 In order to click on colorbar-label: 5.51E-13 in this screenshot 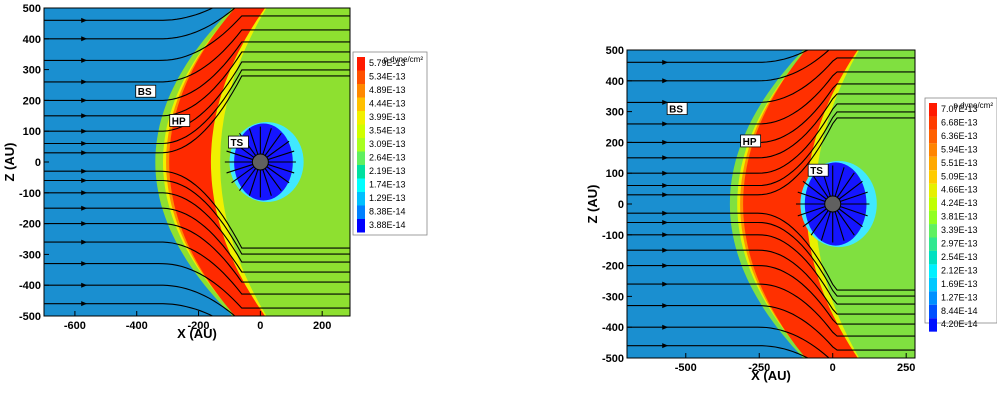, I will do `click(959, 163)`.